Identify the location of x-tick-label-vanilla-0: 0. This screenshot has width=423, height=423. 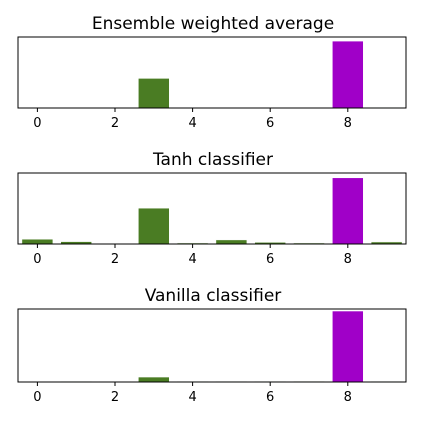
(37, 397).